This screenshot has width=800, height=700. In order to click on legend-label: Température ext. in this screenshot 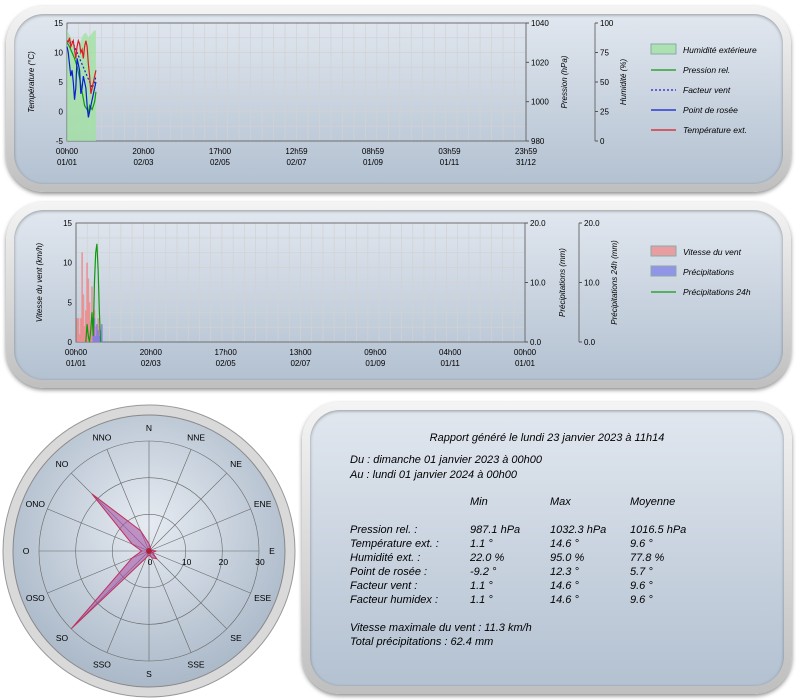, I will do `click(715, 130)`.